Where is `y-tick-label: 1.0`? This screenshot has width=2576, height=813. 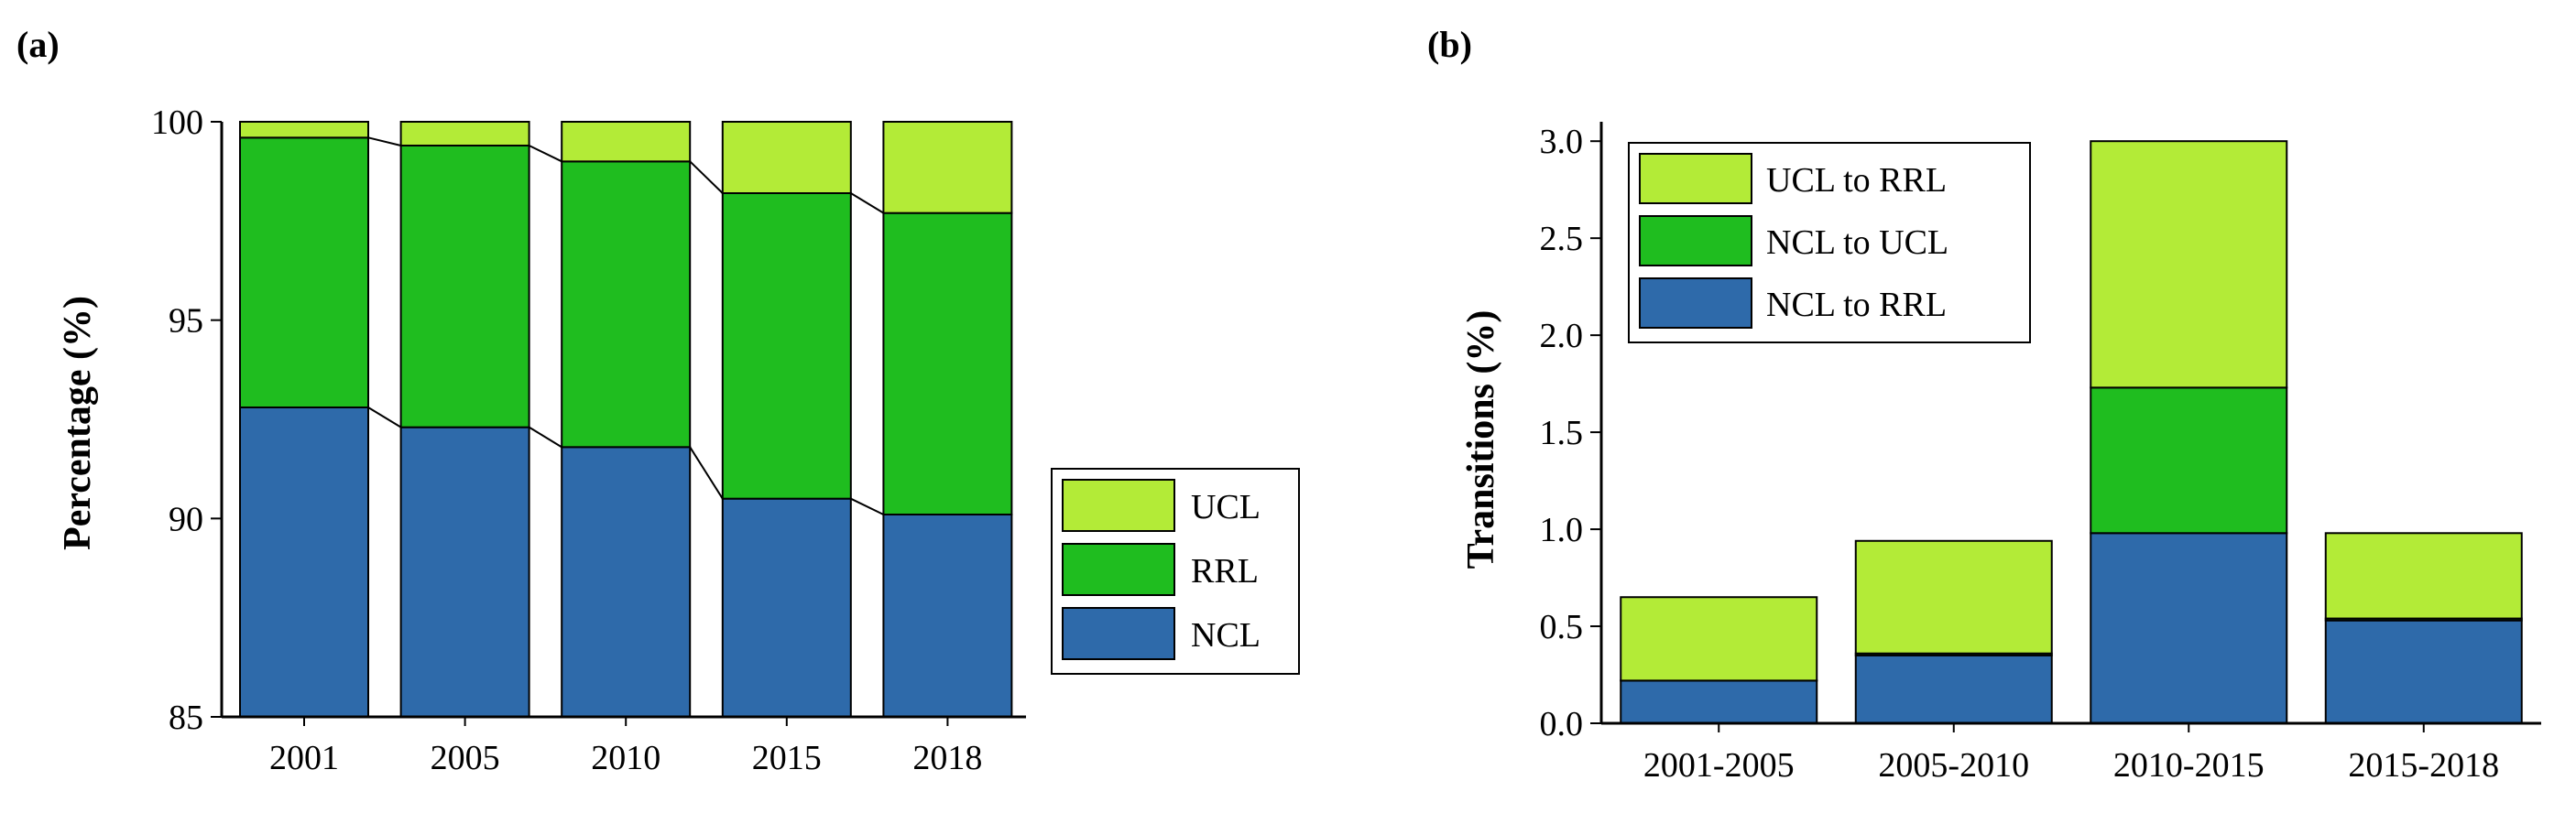
y-tick-label: 1.0 is located at coordinates (1562, 530).